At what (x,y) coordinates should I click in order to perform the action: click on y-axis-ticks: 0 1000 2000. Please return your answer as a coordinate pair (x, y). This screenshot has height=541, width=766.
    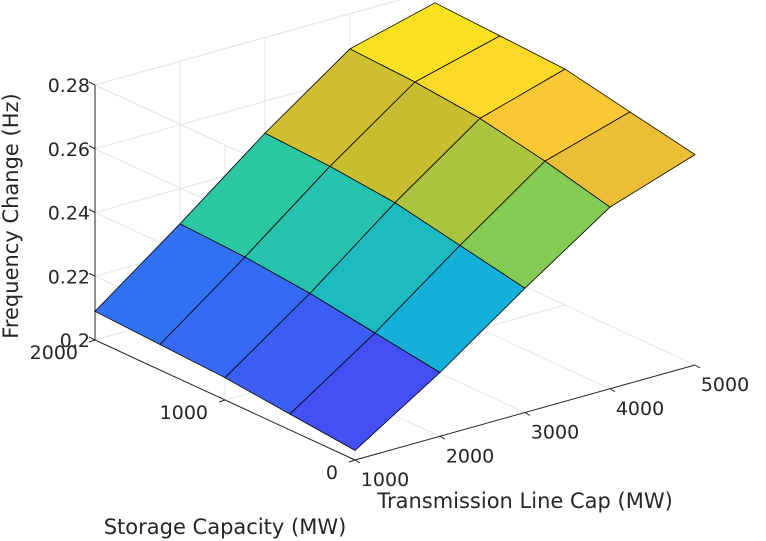
    Looking at the image, I should click on (184, 413).